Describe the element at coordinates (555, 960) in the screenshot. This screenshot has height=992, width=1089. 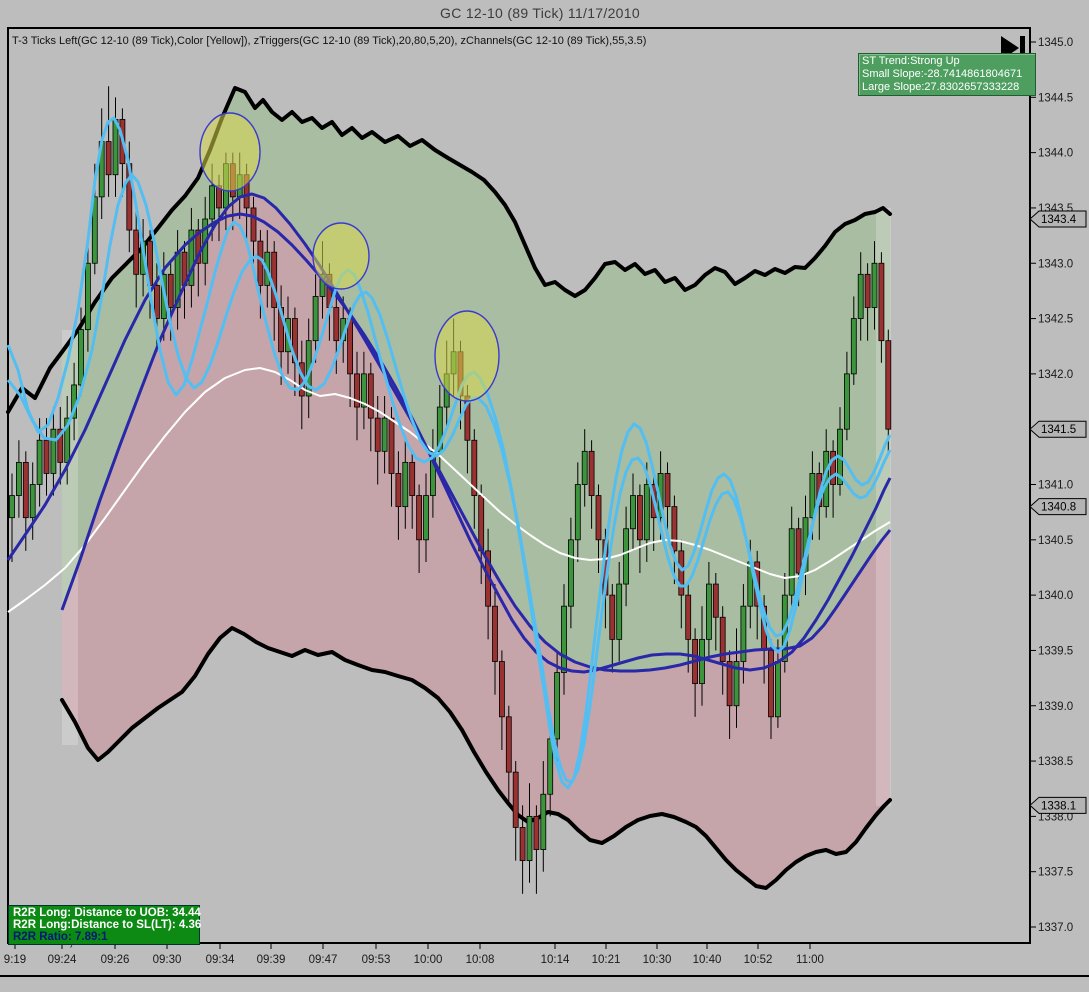
I see `x-axis-label: 10:14` at that location.